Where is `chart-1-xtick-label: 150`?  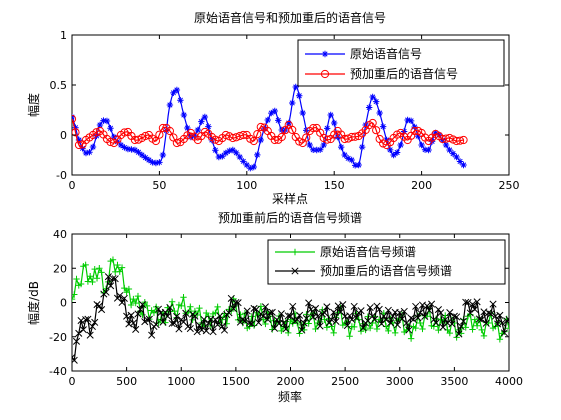 chart-1-xtick-label: 150 is located at coordinates (334, 185).